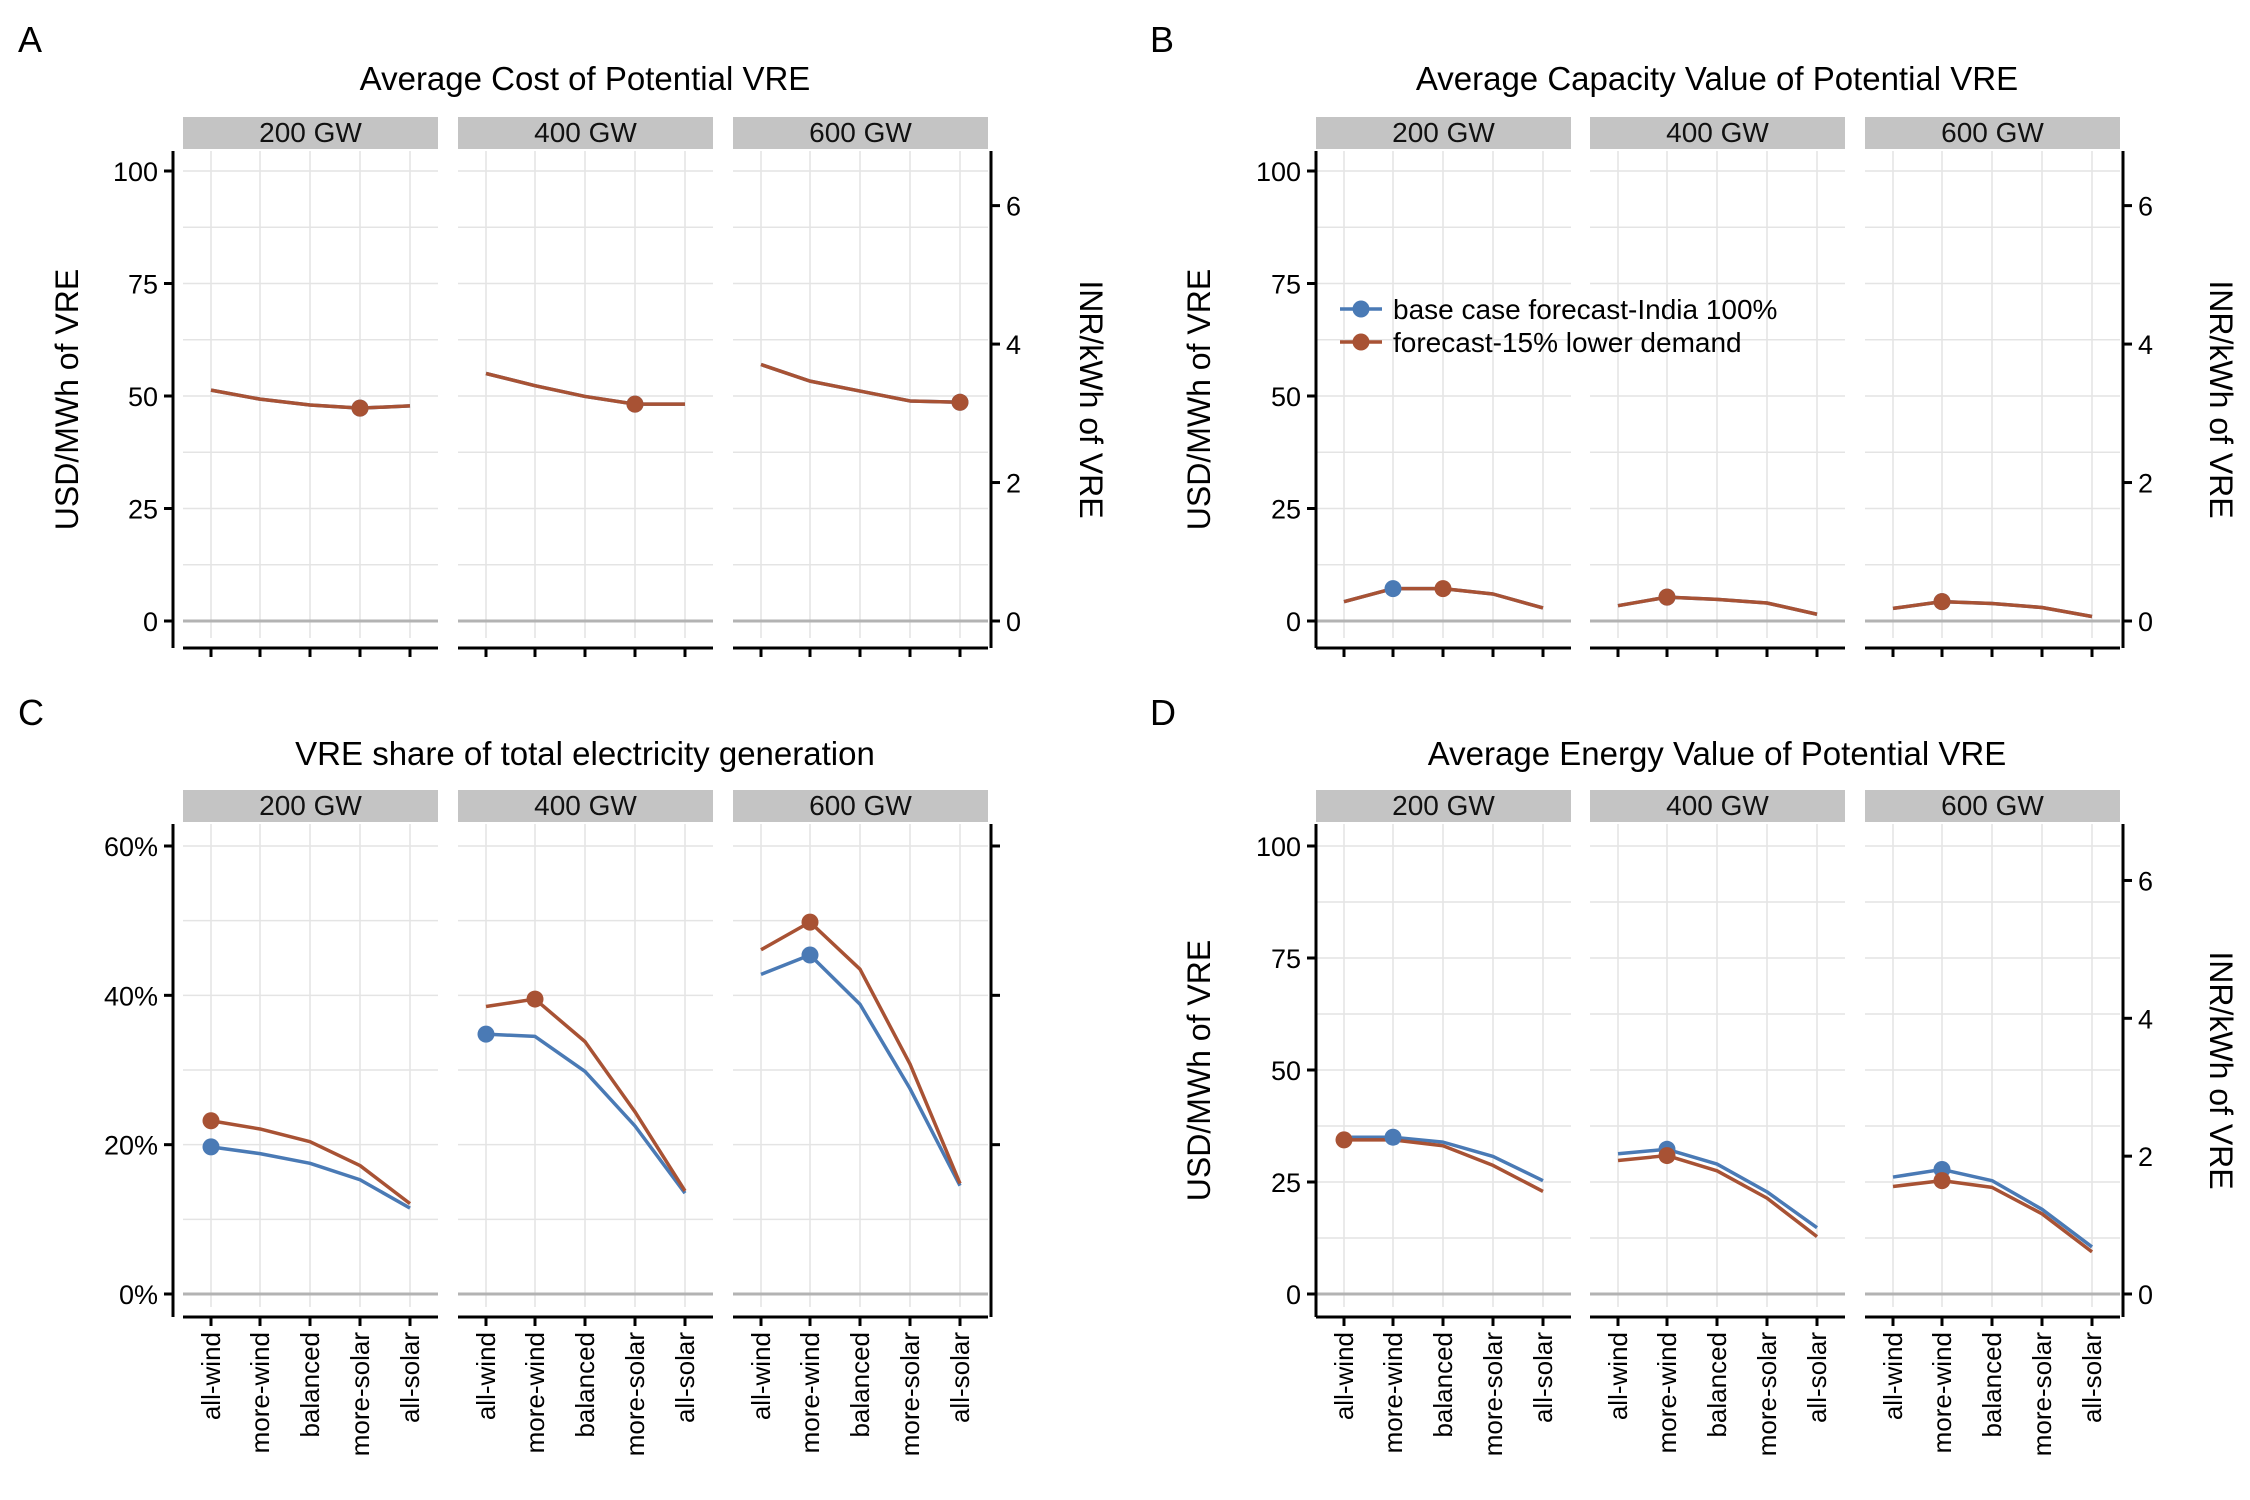 Image resolution: width=2250 pixels, height=1500 pixels. What do you see at coordinates (131, 847) in the screenshot?
I see `y-tick-label: 60%` at bounding box center [131, 847].